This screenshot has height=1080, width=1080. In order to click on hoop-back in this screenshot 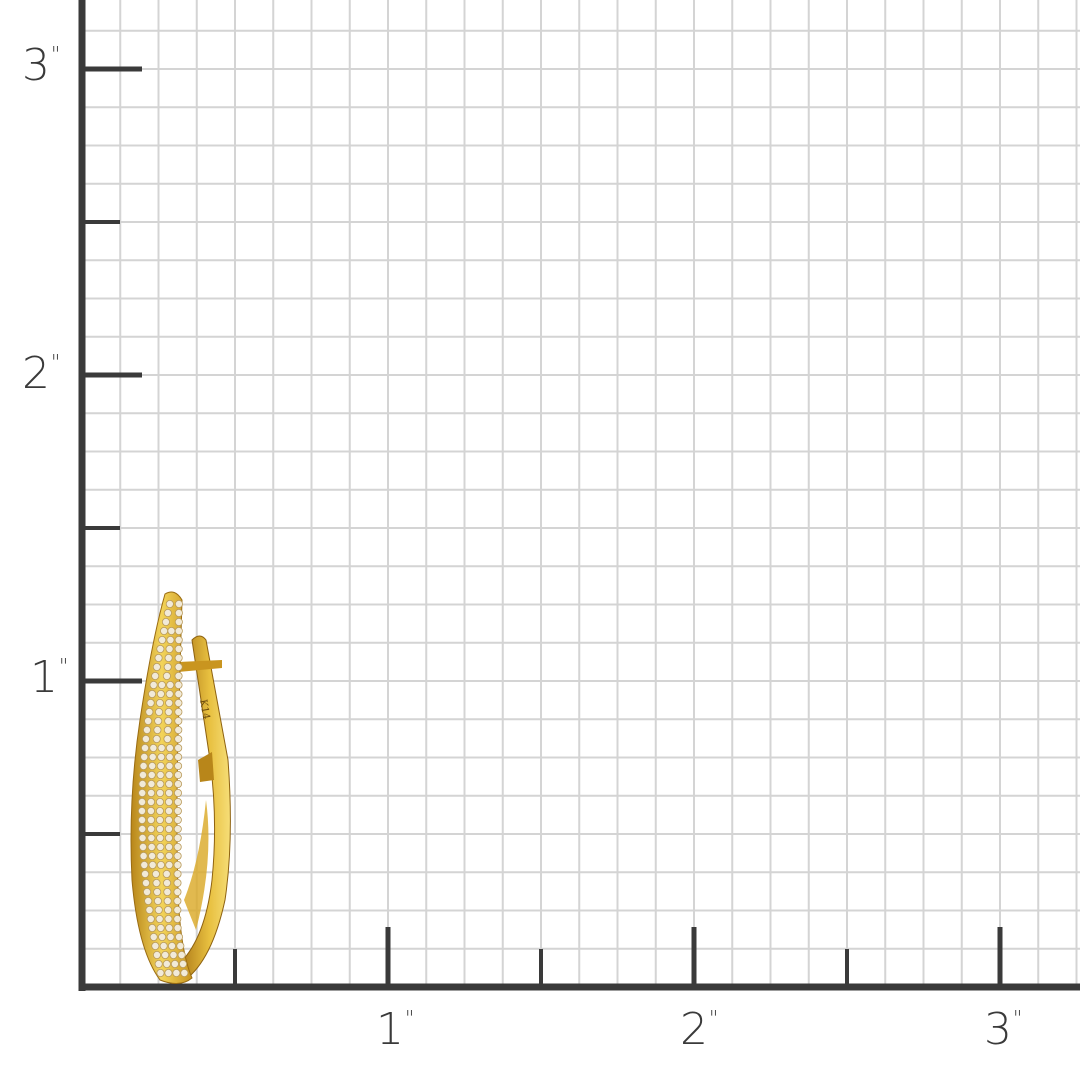, I will do `click(204, 808)`.